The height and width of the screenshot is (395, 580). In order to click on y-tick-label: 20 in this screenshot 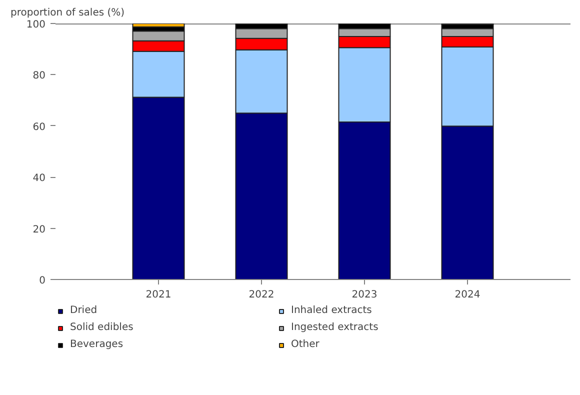, I will do `click(39, 230)`.